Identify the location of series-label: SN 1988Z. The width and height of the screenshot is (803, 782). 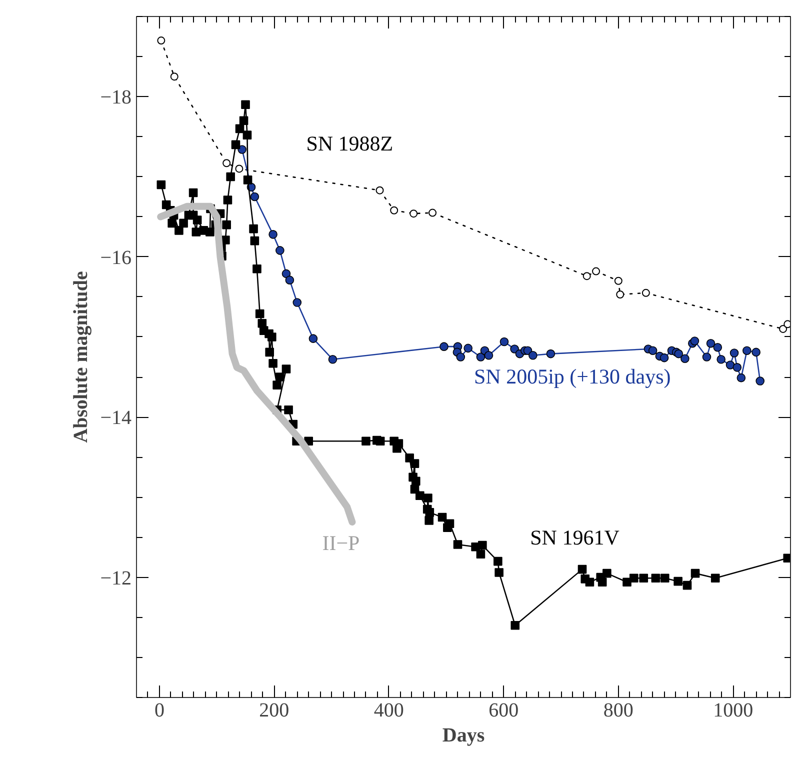
(350, 144).